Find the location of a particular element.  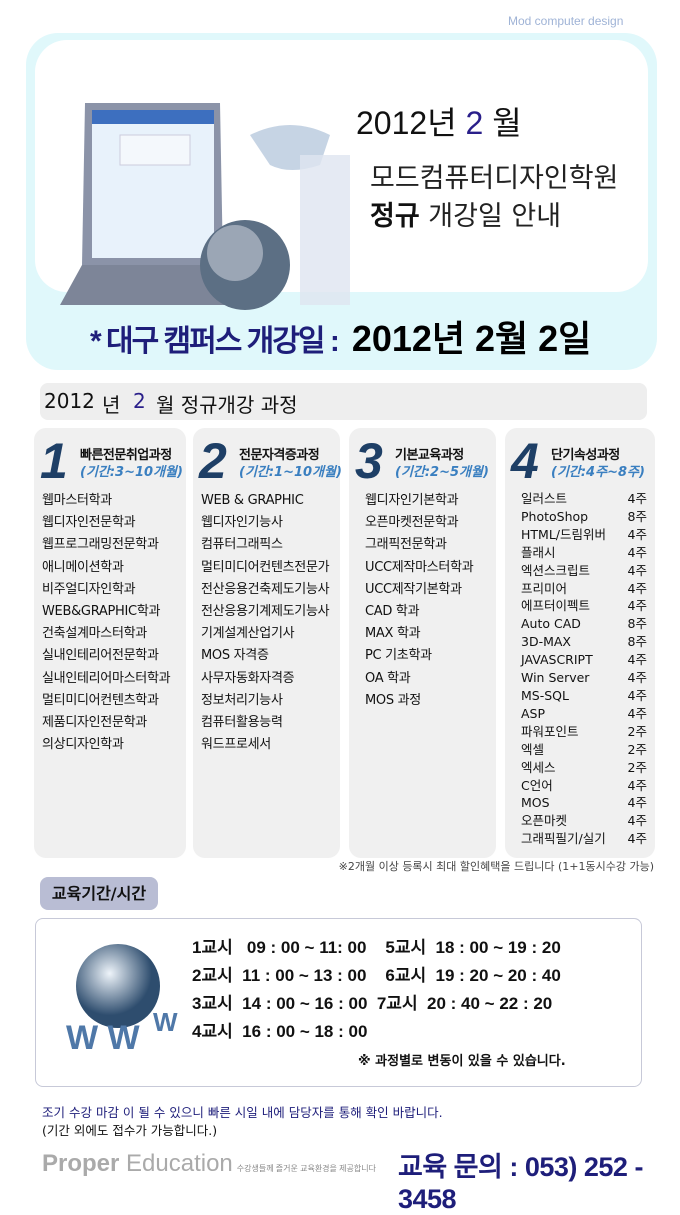

opening-date: * 대구 캠퍼스 개강일 : 2012년 2월 2일 is located at coordinates (340, 336).